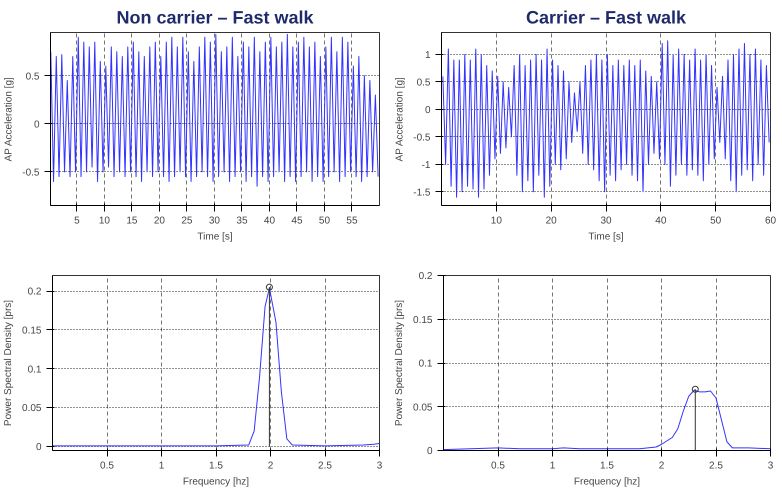 The width and height of the screenshot is (782, 490). I want to click on chart-title: Carrier – Fast walk, so click(607, 18).